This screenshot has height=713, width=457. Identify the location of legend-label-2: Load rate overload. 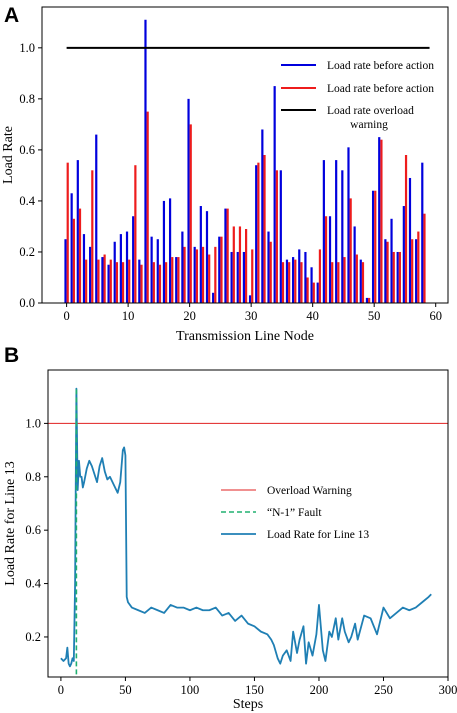
(370, 111).